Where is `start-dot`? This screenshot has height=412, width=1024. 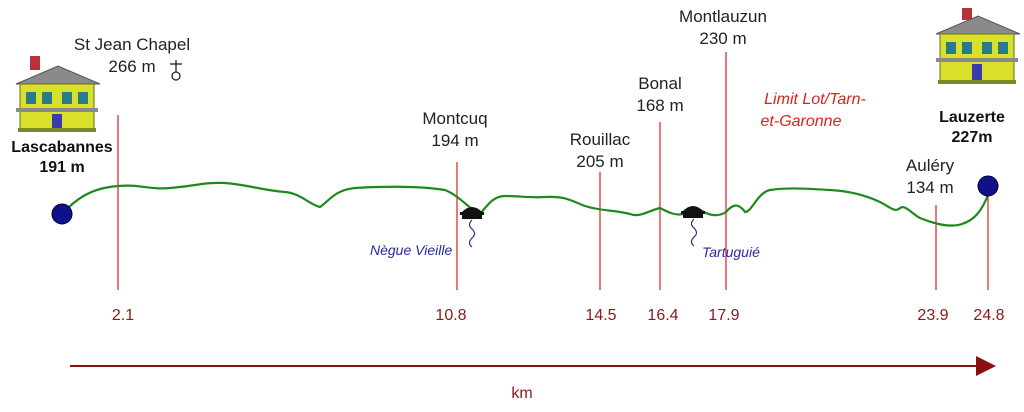
start-dot is located at coordinates (62, 214).